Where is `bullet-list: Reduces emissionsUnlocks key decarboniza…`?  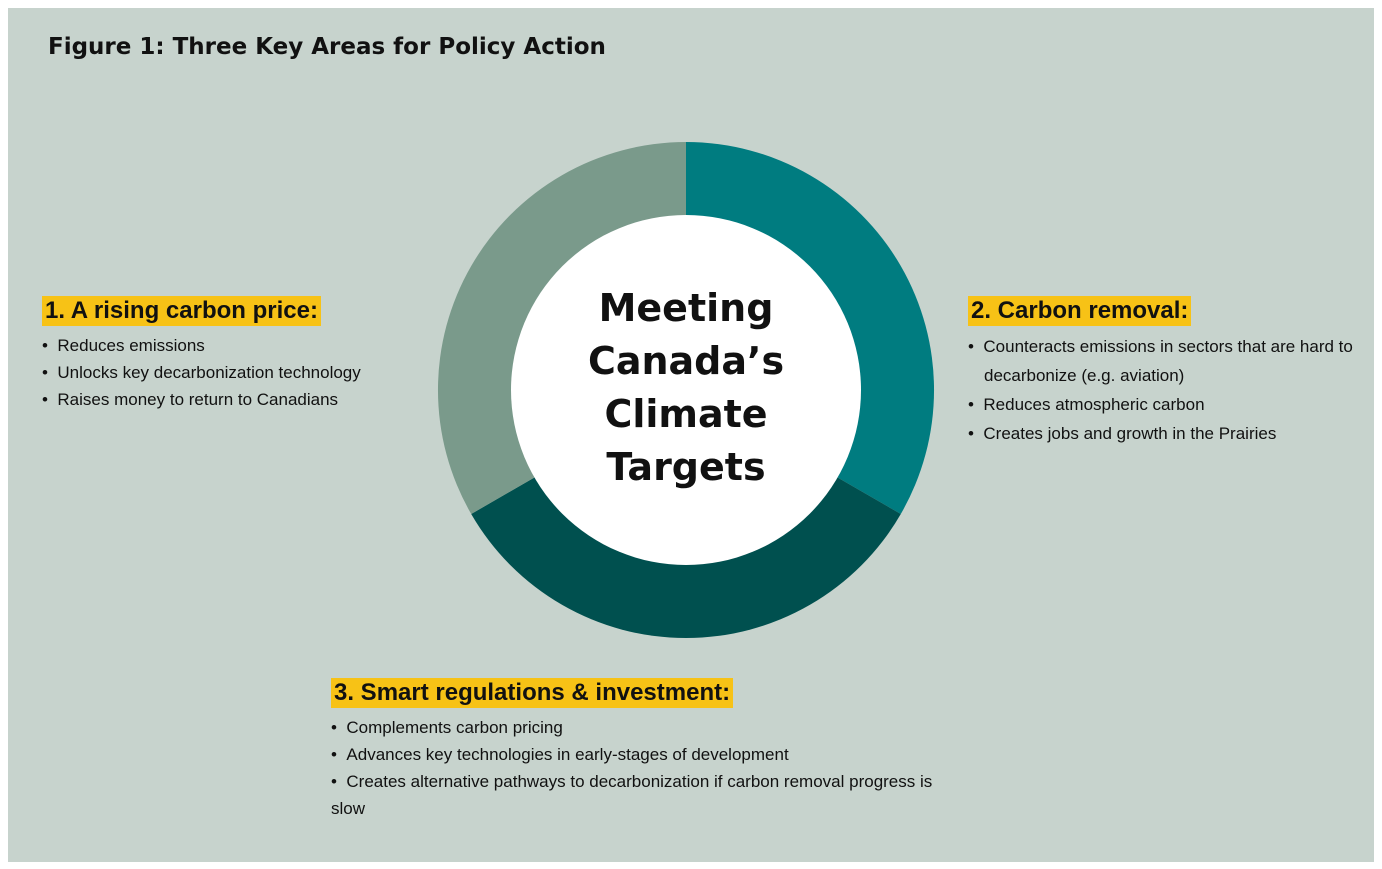
bullet-list: Reduces emissionsUnlocks key decarboniza… is located at coordinates (242, 372).